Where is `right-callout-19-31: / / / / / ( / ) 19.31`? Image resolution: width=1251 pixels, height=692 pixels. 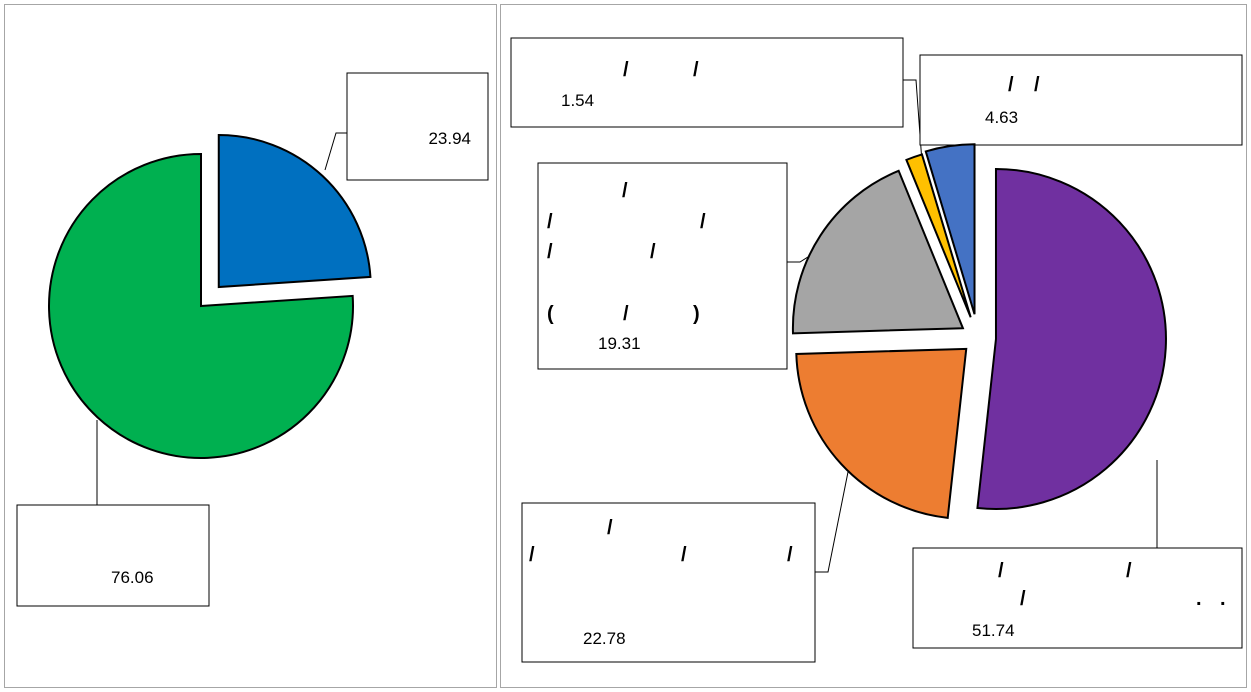 right-callout-19-31: / / / / / ( / ) 19.31 is located at coordinates (684, 266).